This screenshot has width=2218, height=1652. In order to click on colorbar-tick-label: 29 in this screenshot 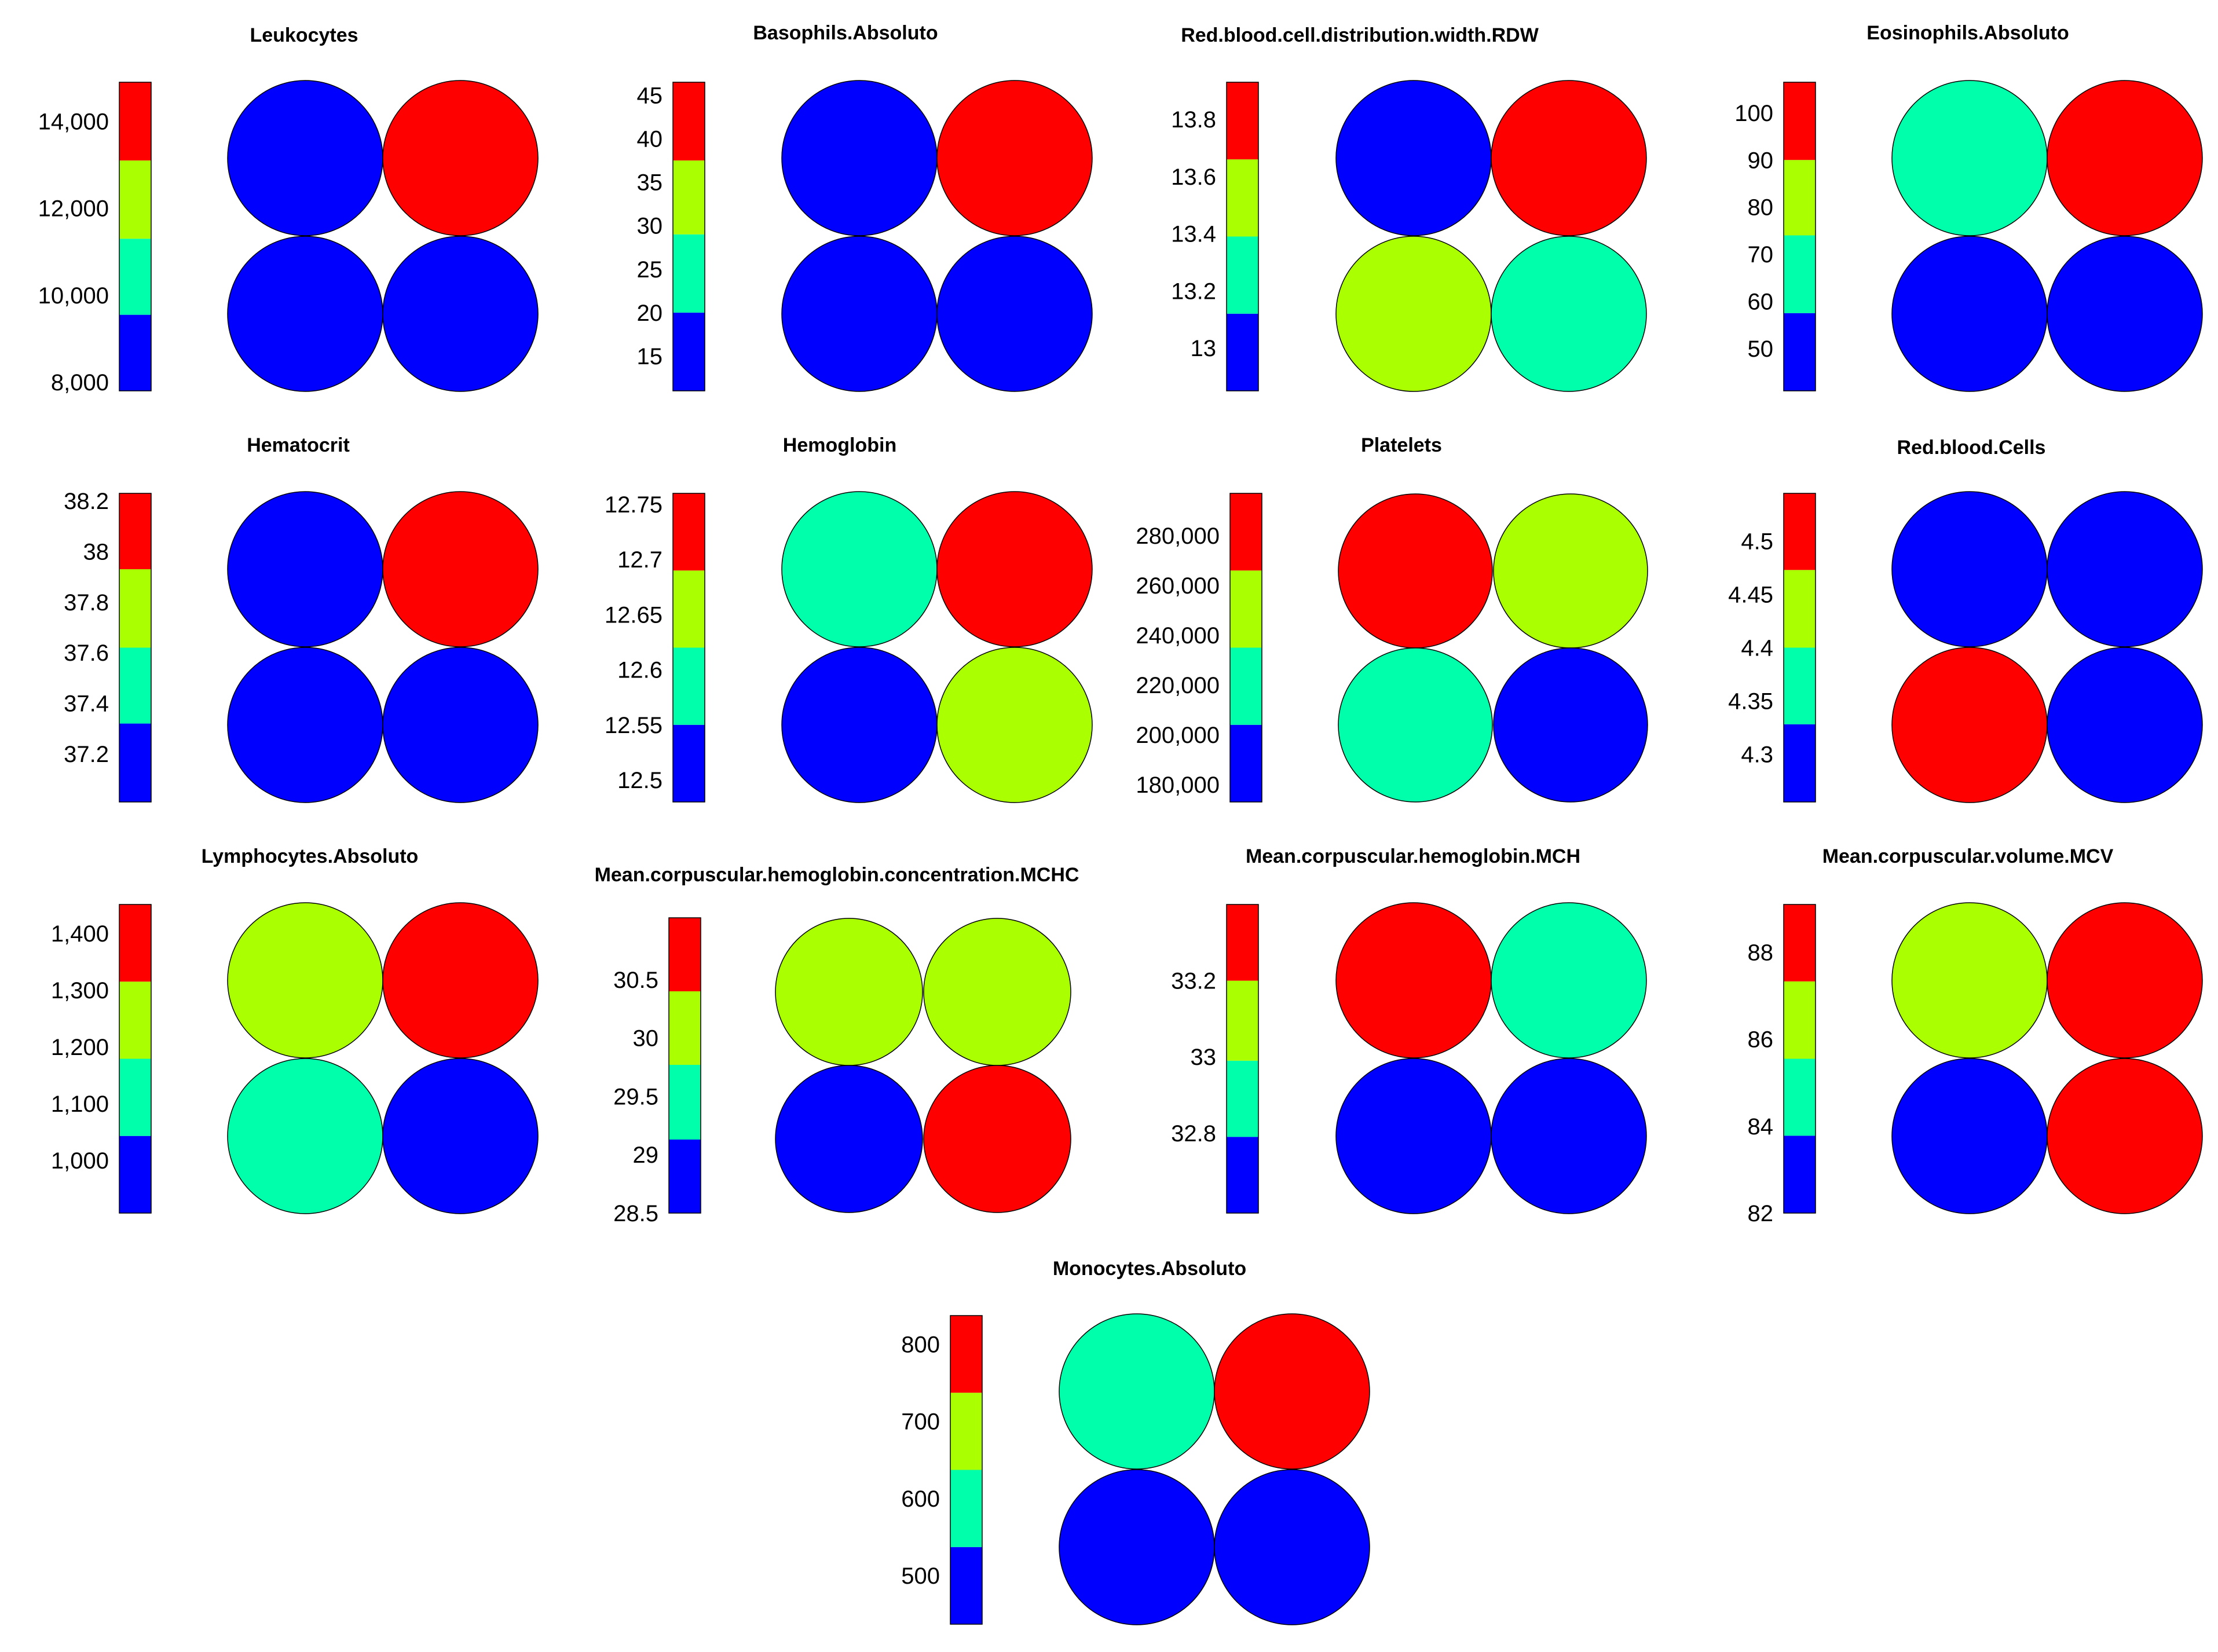, I will do `click(646, 1155)`.